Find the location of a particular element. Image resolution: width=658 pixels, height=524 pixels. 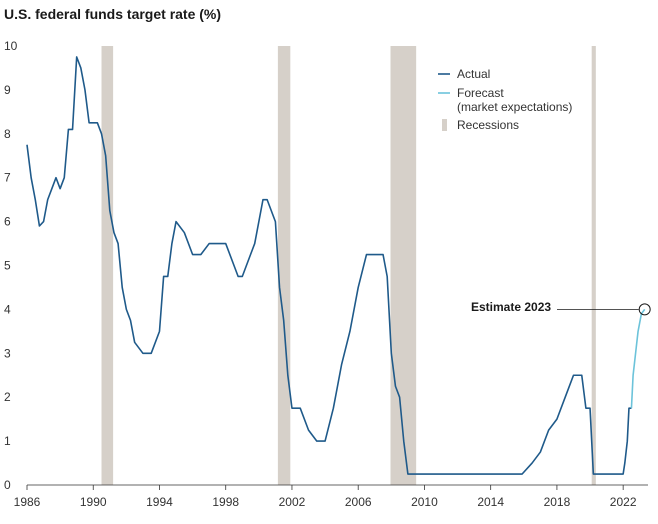

estimate-annotation-marker is located at coordinates (644, 309).